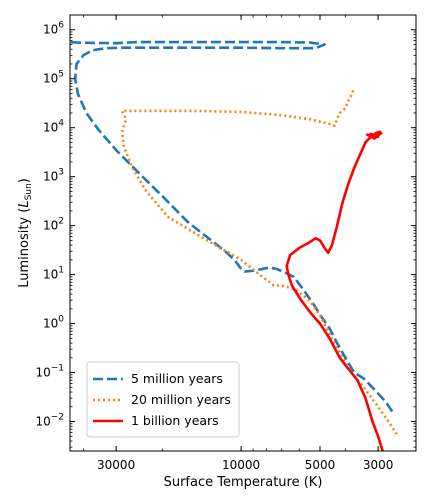 The width and height of the screenshot is (432, 504). I want to click on y-tick-label: 10⁵, so click(53, 78).